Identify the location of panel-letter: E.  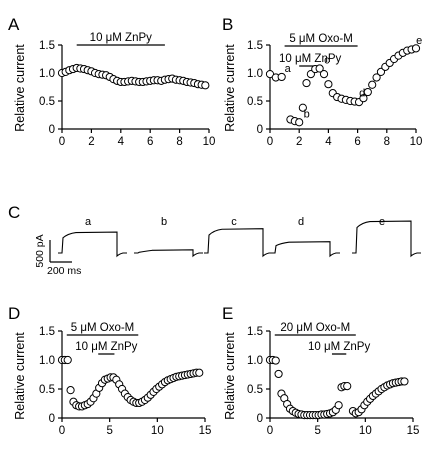
(227, 313).